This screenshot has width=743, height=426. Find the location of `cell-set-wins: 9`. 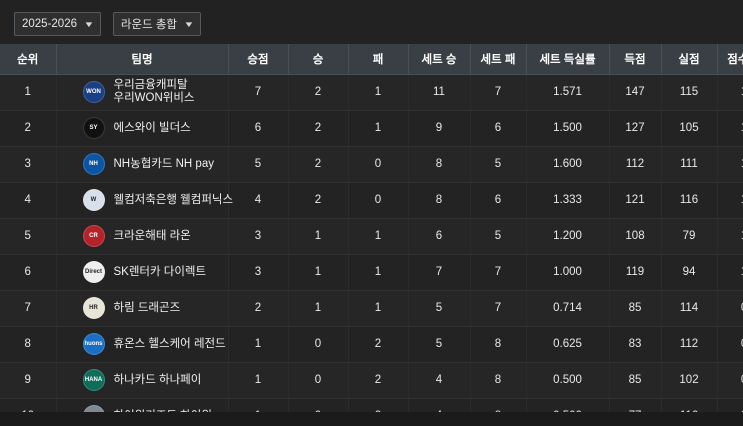

cell-set-wins: 9 is located at coordinates (439, 128).